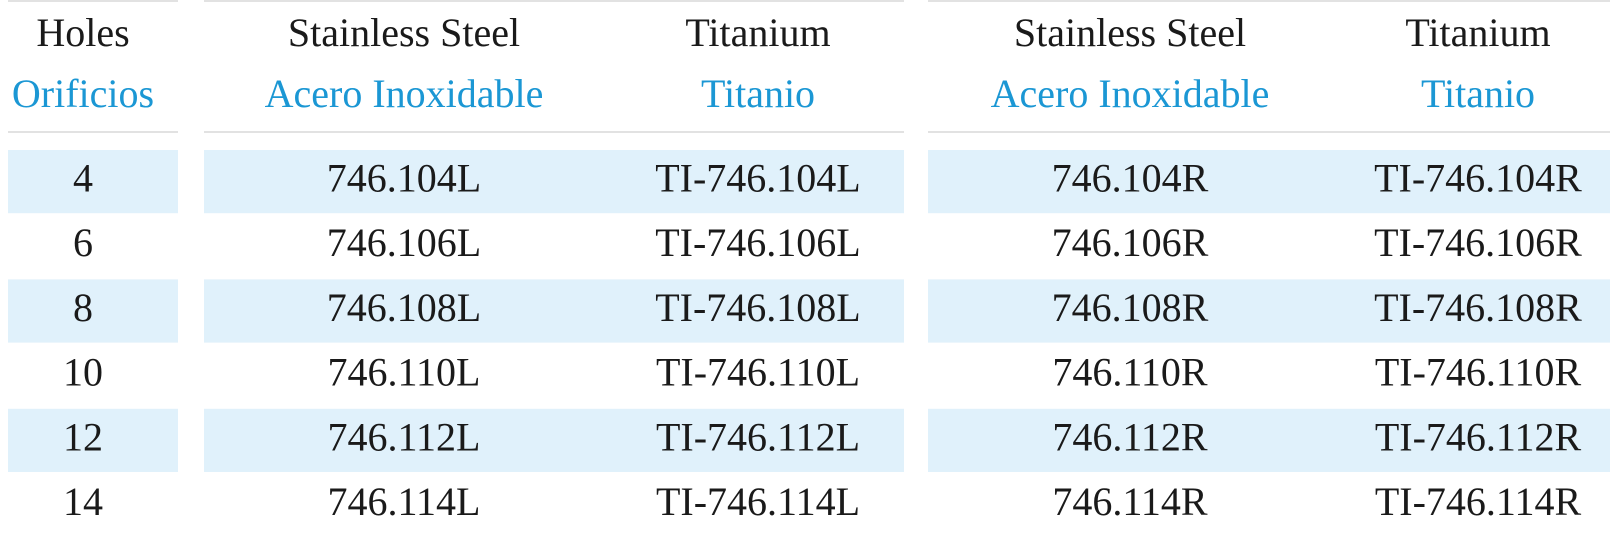 The image size is (1614, 540). What do you see at coordinates (1130, 501) in the screenshot?
I see `cell: 746.114R` at bounding box center [1130, 501].